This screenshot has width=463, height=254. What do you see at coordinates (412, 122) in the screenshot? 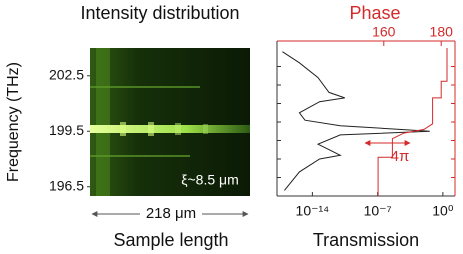
I see `series-line` at bounding box center [412, 122].